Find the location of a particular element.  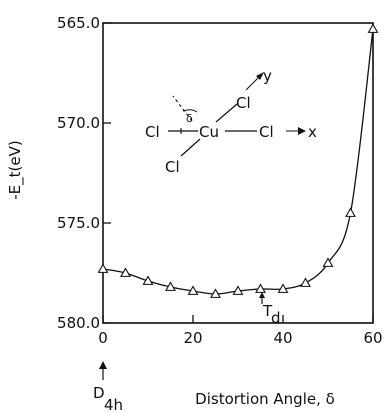

distortion-direction-dashed is located at coordinates (182, 108).